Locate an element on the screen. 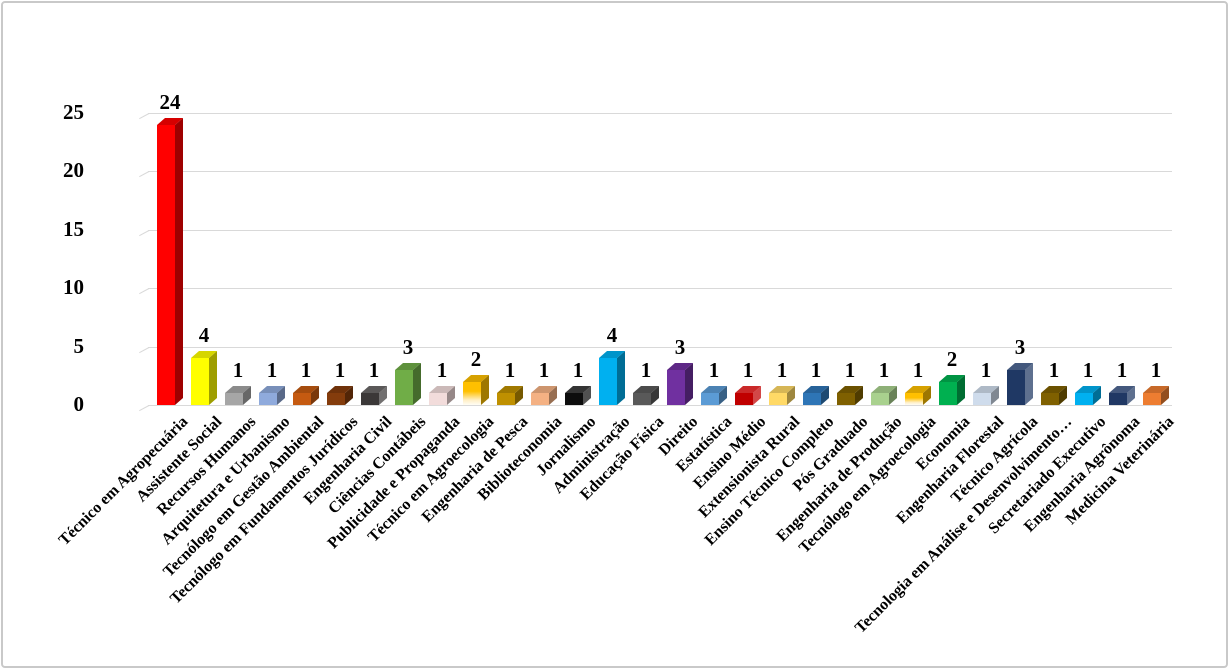  bar-12-front is located at coordinates (574, 399).